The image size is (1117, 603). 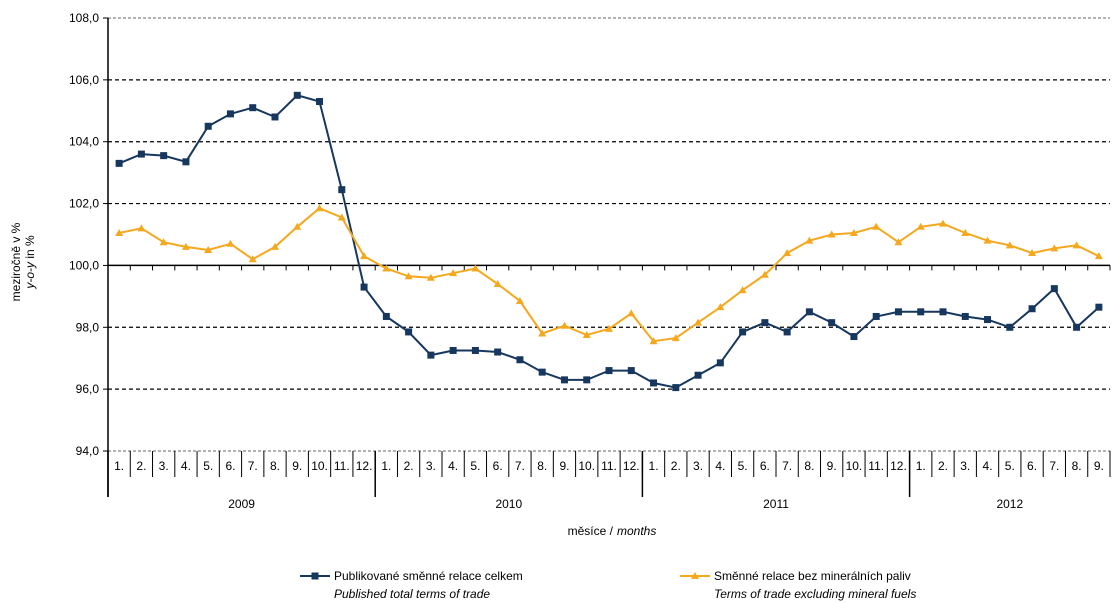 I want to click on y-axis-title-en: y-o-y in %, so click(x=30, y=262).